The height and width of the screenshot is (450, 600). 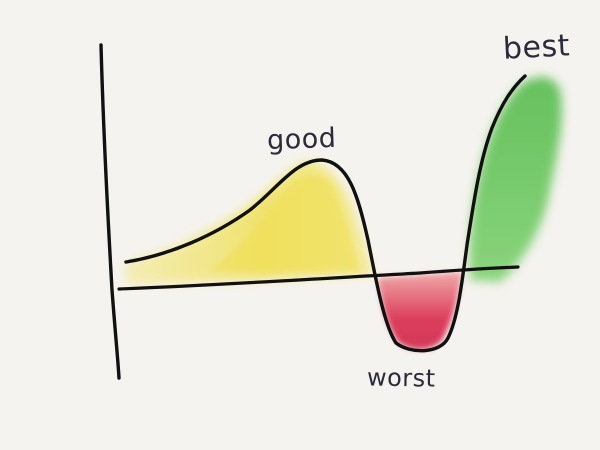 I want to click on worst-label: worst, so click(x=401, y=378).